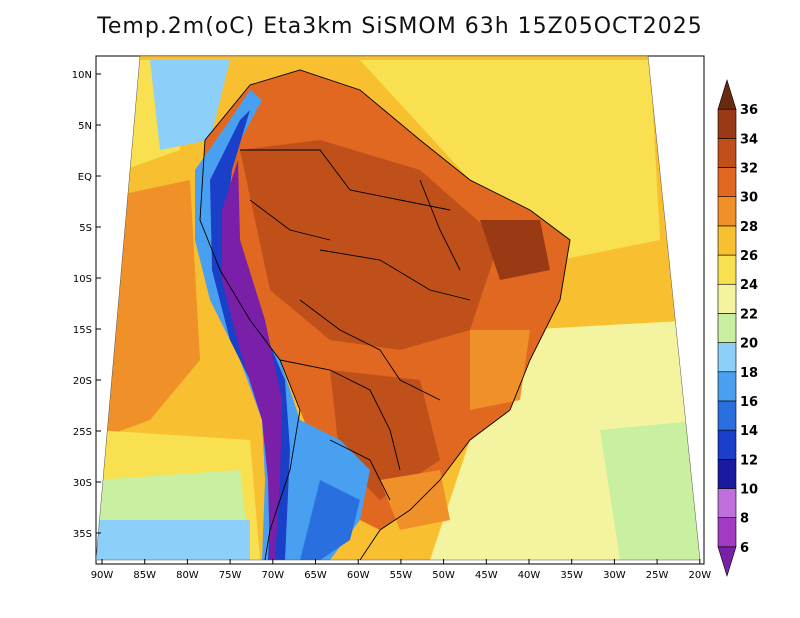 This screenshot has height=618, width=800. What do you see at coordinates (749, 256) in the screenshot?
I see `colorbar-label: 26` at bounding box center [749, 256].